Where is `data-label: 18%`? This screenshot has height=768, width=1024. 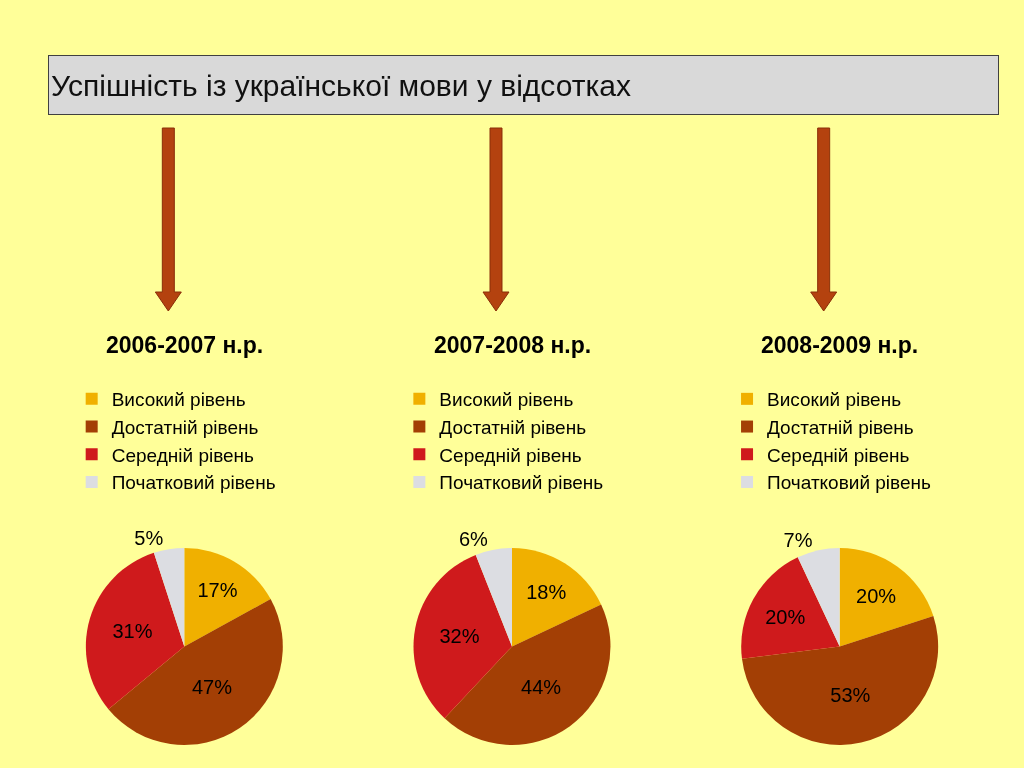 data-label: 18% is located at coordinates (546, 592).